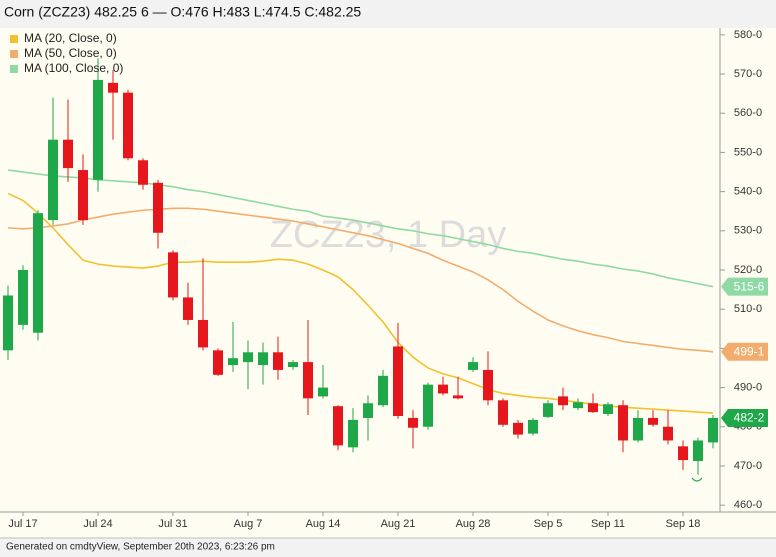 This screenshot has height=557, width=776. Describe the element at coordinates (748, 466) in the screenshot. I see `y-tick-label: 470-0` at that location.